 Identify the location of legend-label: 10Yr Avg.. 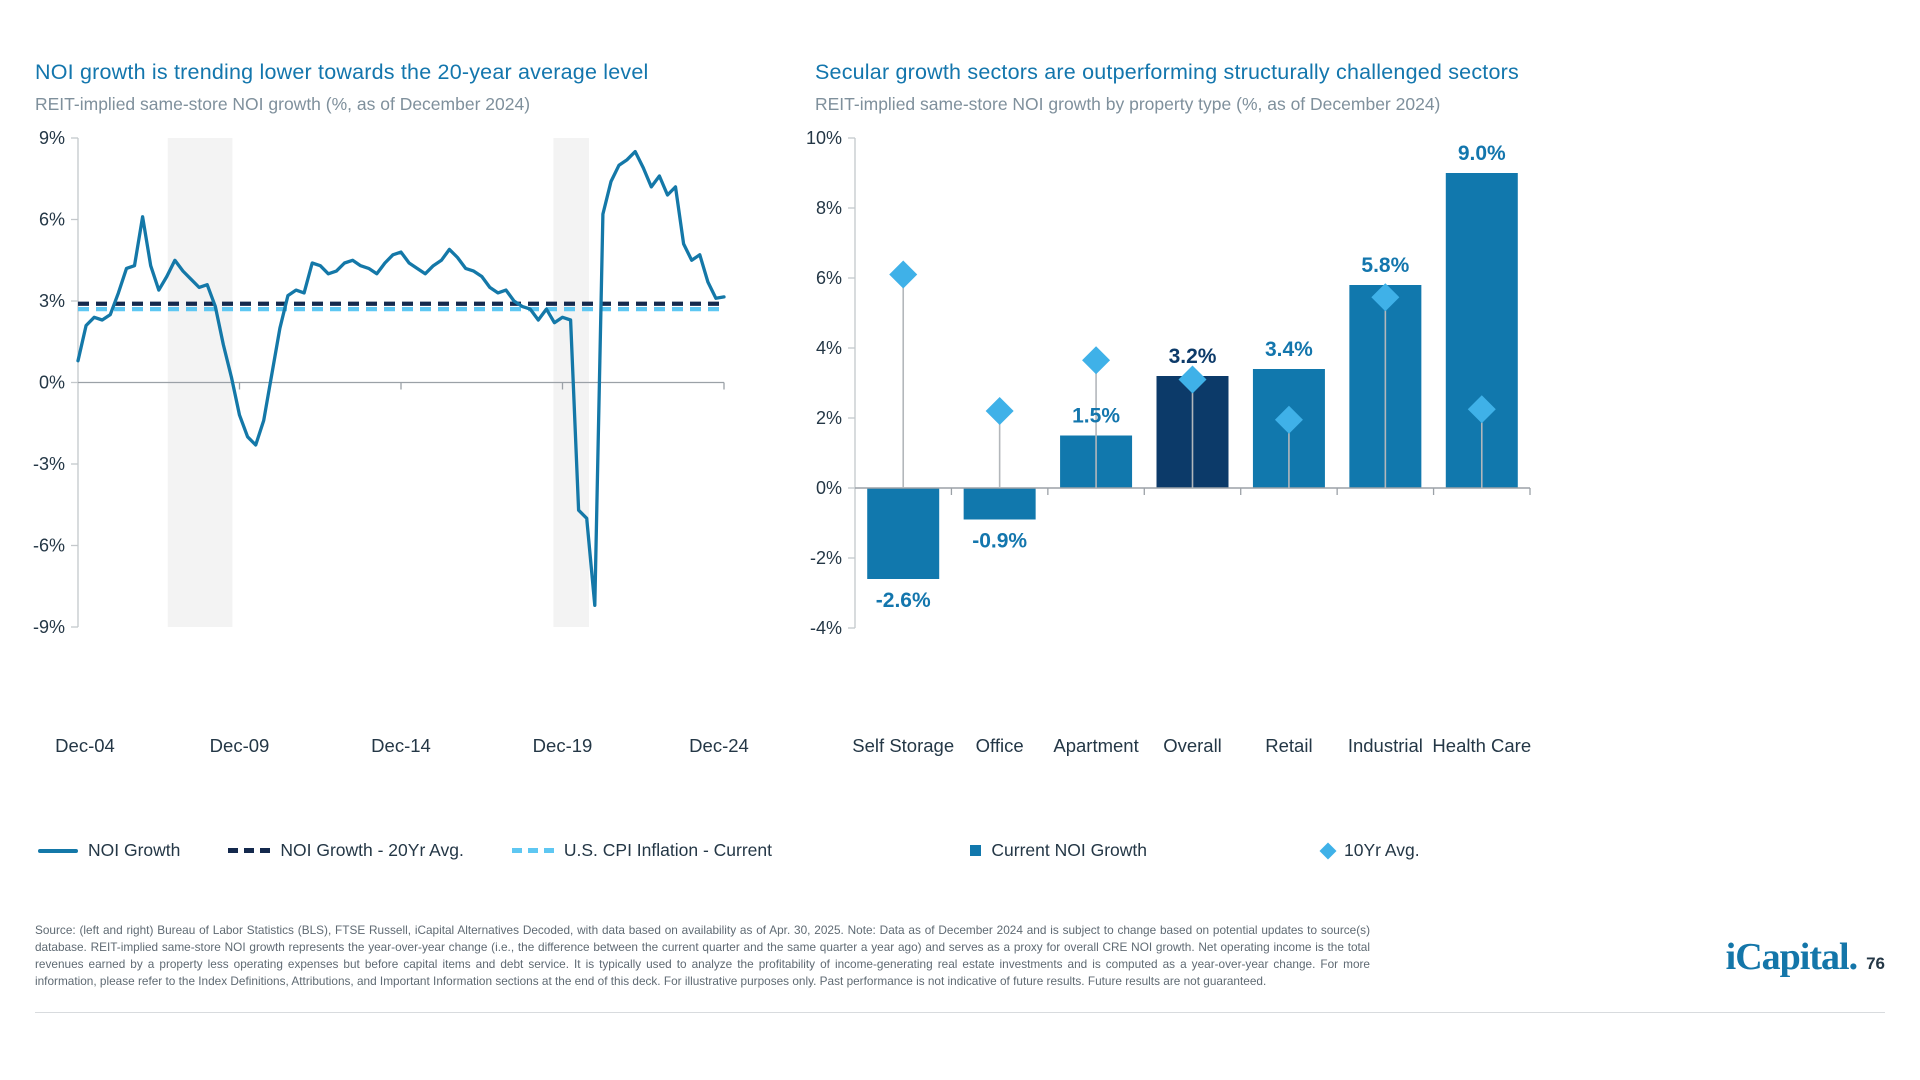
(1382, 850).